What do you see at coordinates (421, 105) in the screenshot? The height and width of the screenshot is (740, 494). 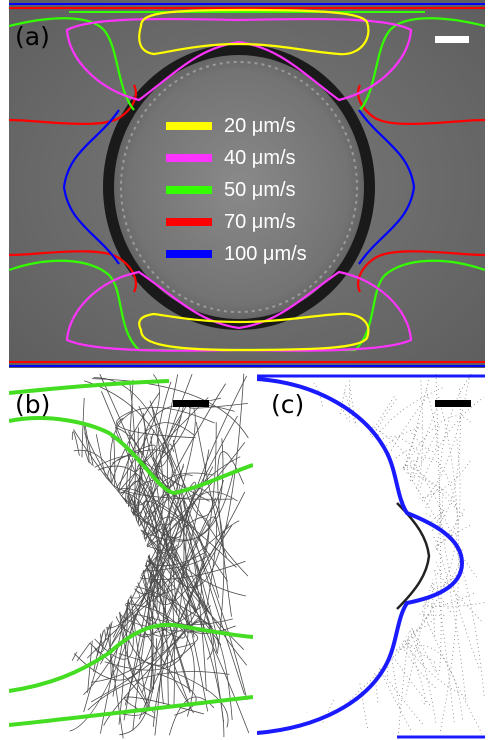 I see `contour-70-right` at bounding box center [421, 105].